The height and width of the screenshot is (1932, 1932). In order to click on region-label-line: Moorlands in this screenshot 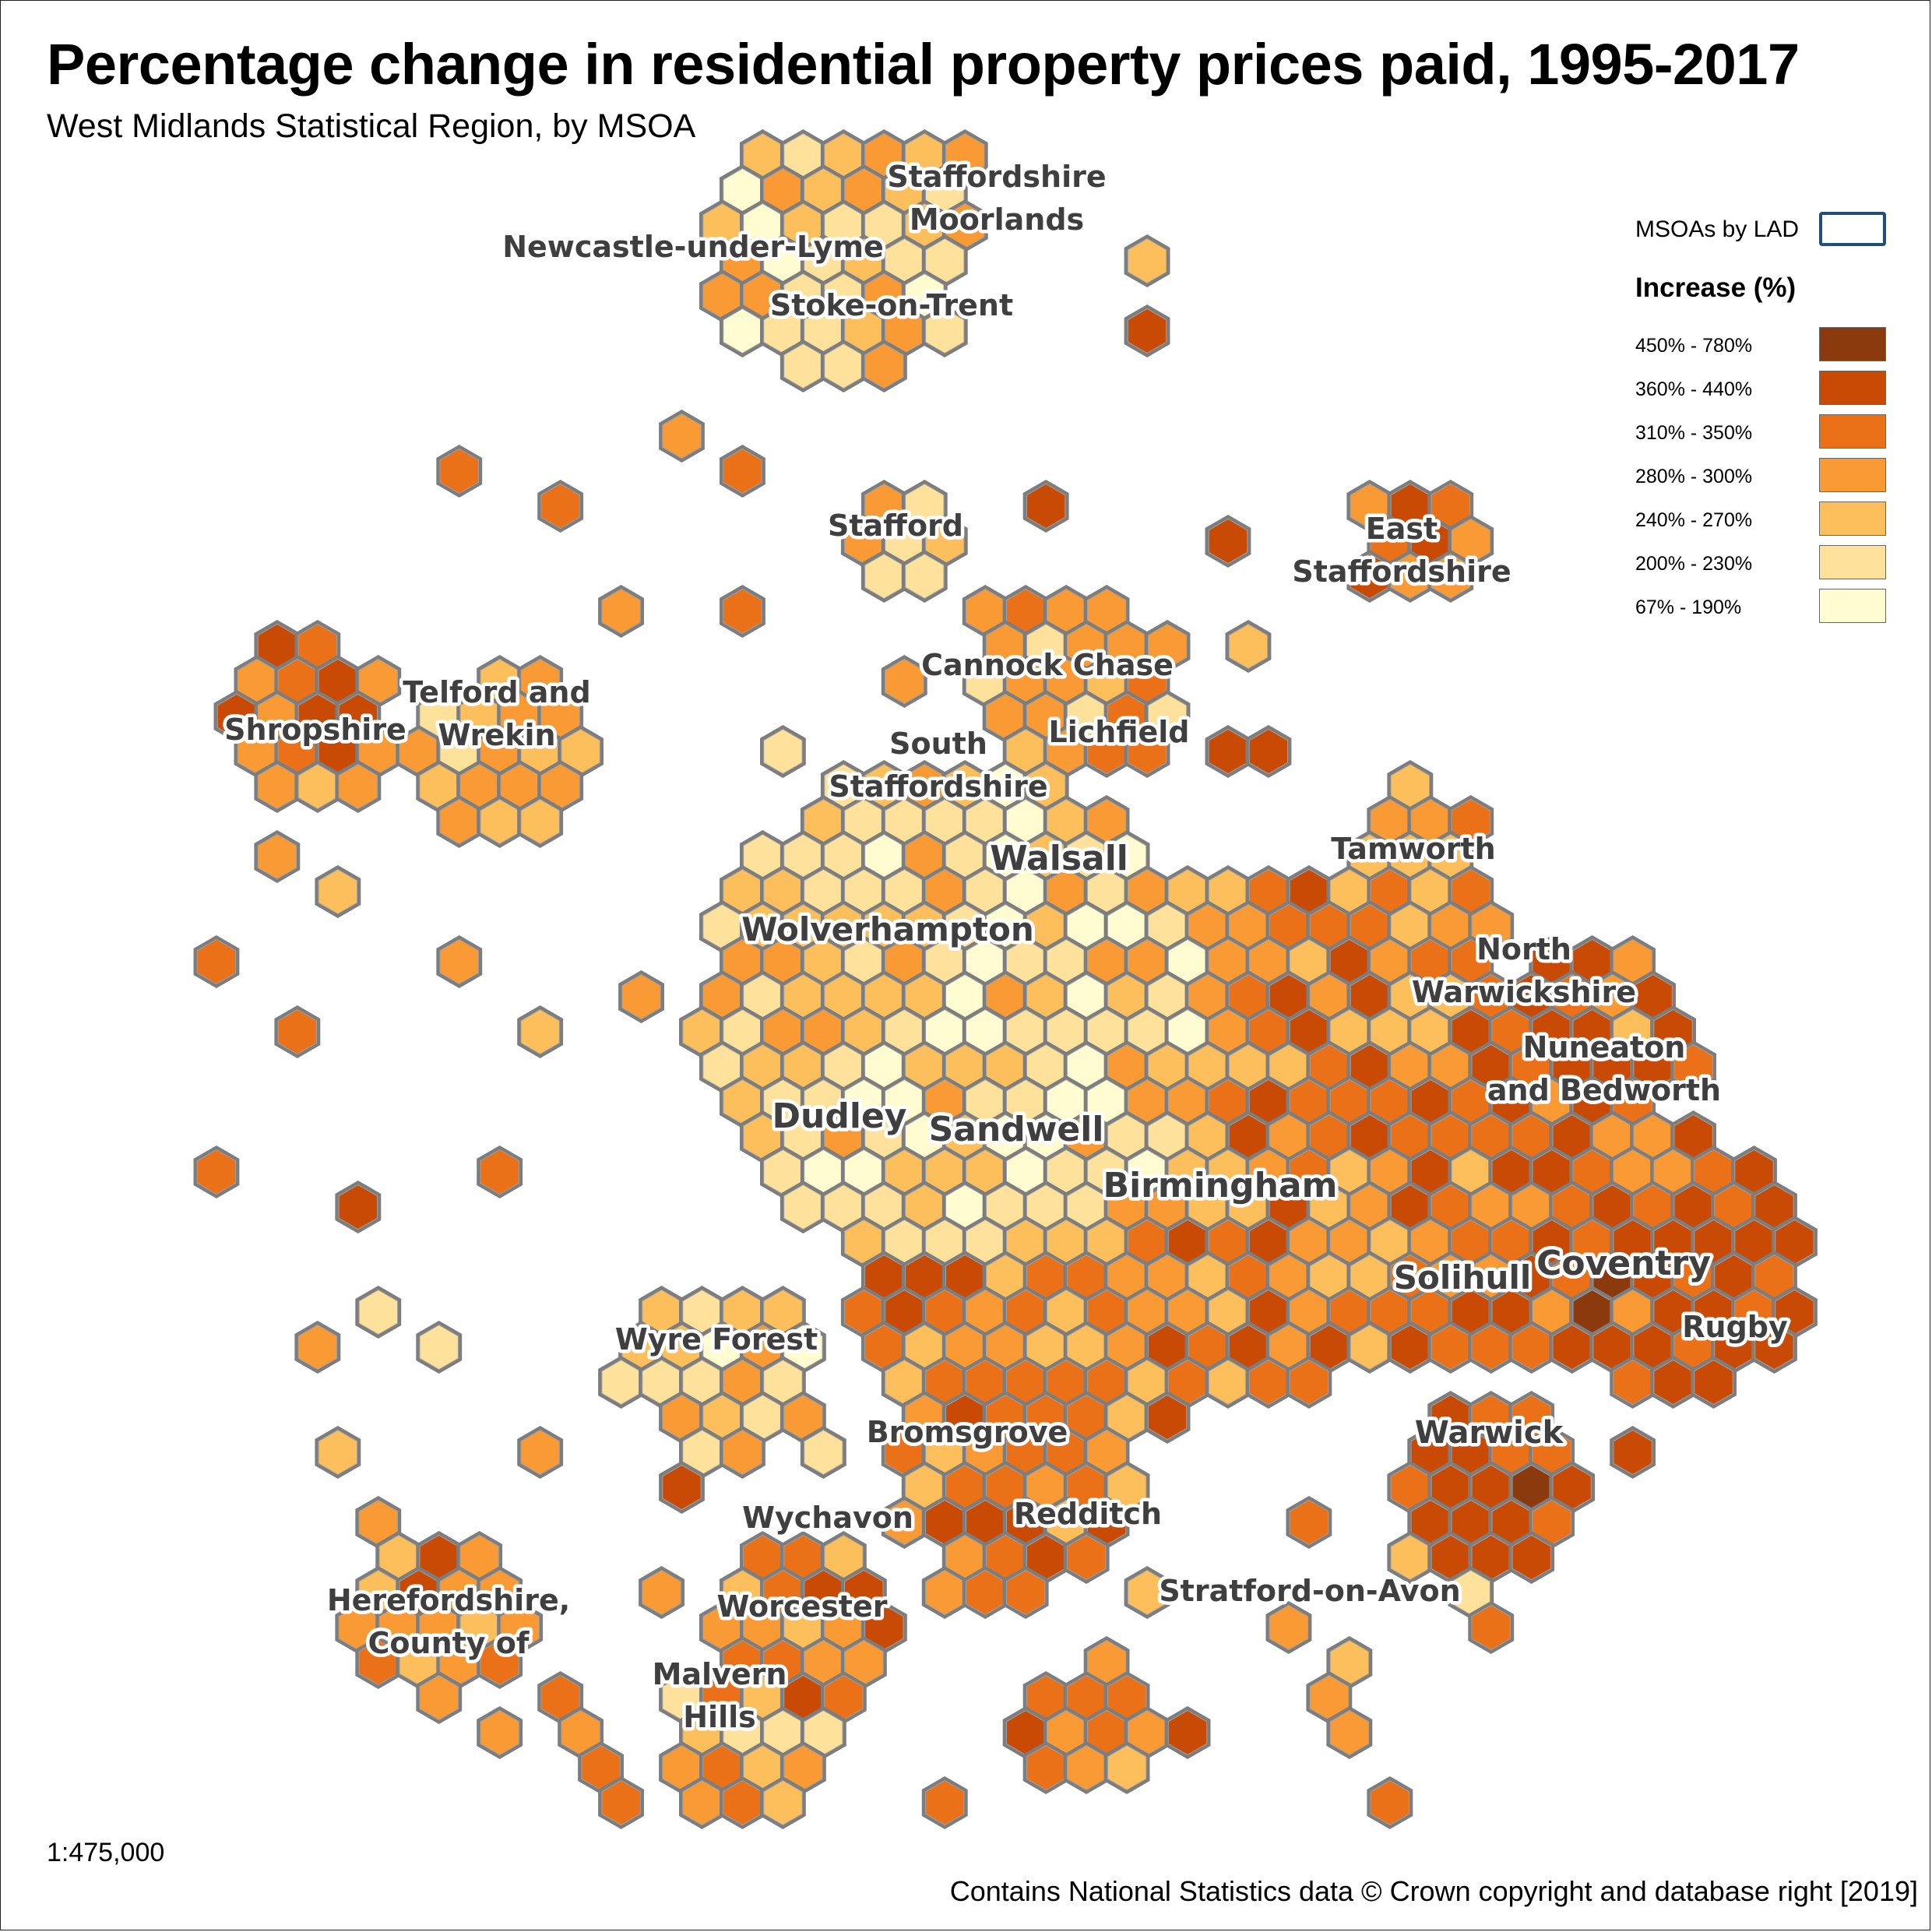, I will do `click(997, 219)`.